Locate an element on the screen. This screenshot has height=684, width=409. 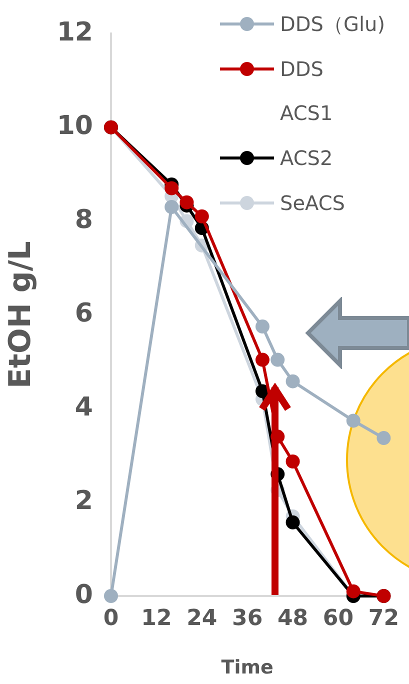
x-tick-label: 60 is located at coordinates (338, 618).